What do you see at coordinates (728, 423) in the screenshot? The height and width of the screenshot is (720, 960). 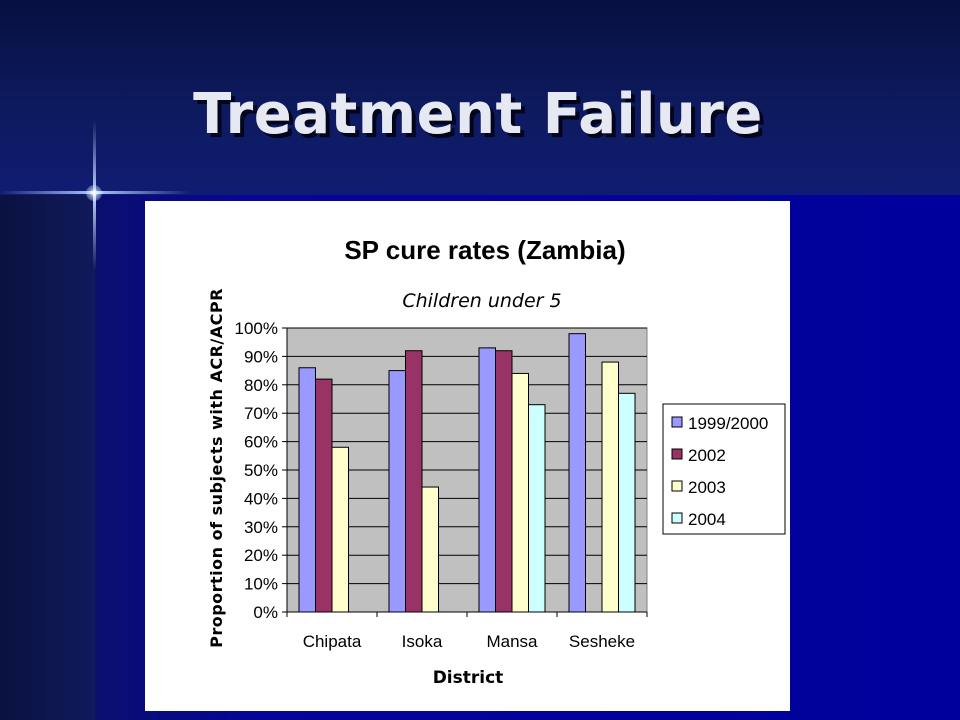 I see `legend-label: 1999/2000` at bounding box center [728, 423].